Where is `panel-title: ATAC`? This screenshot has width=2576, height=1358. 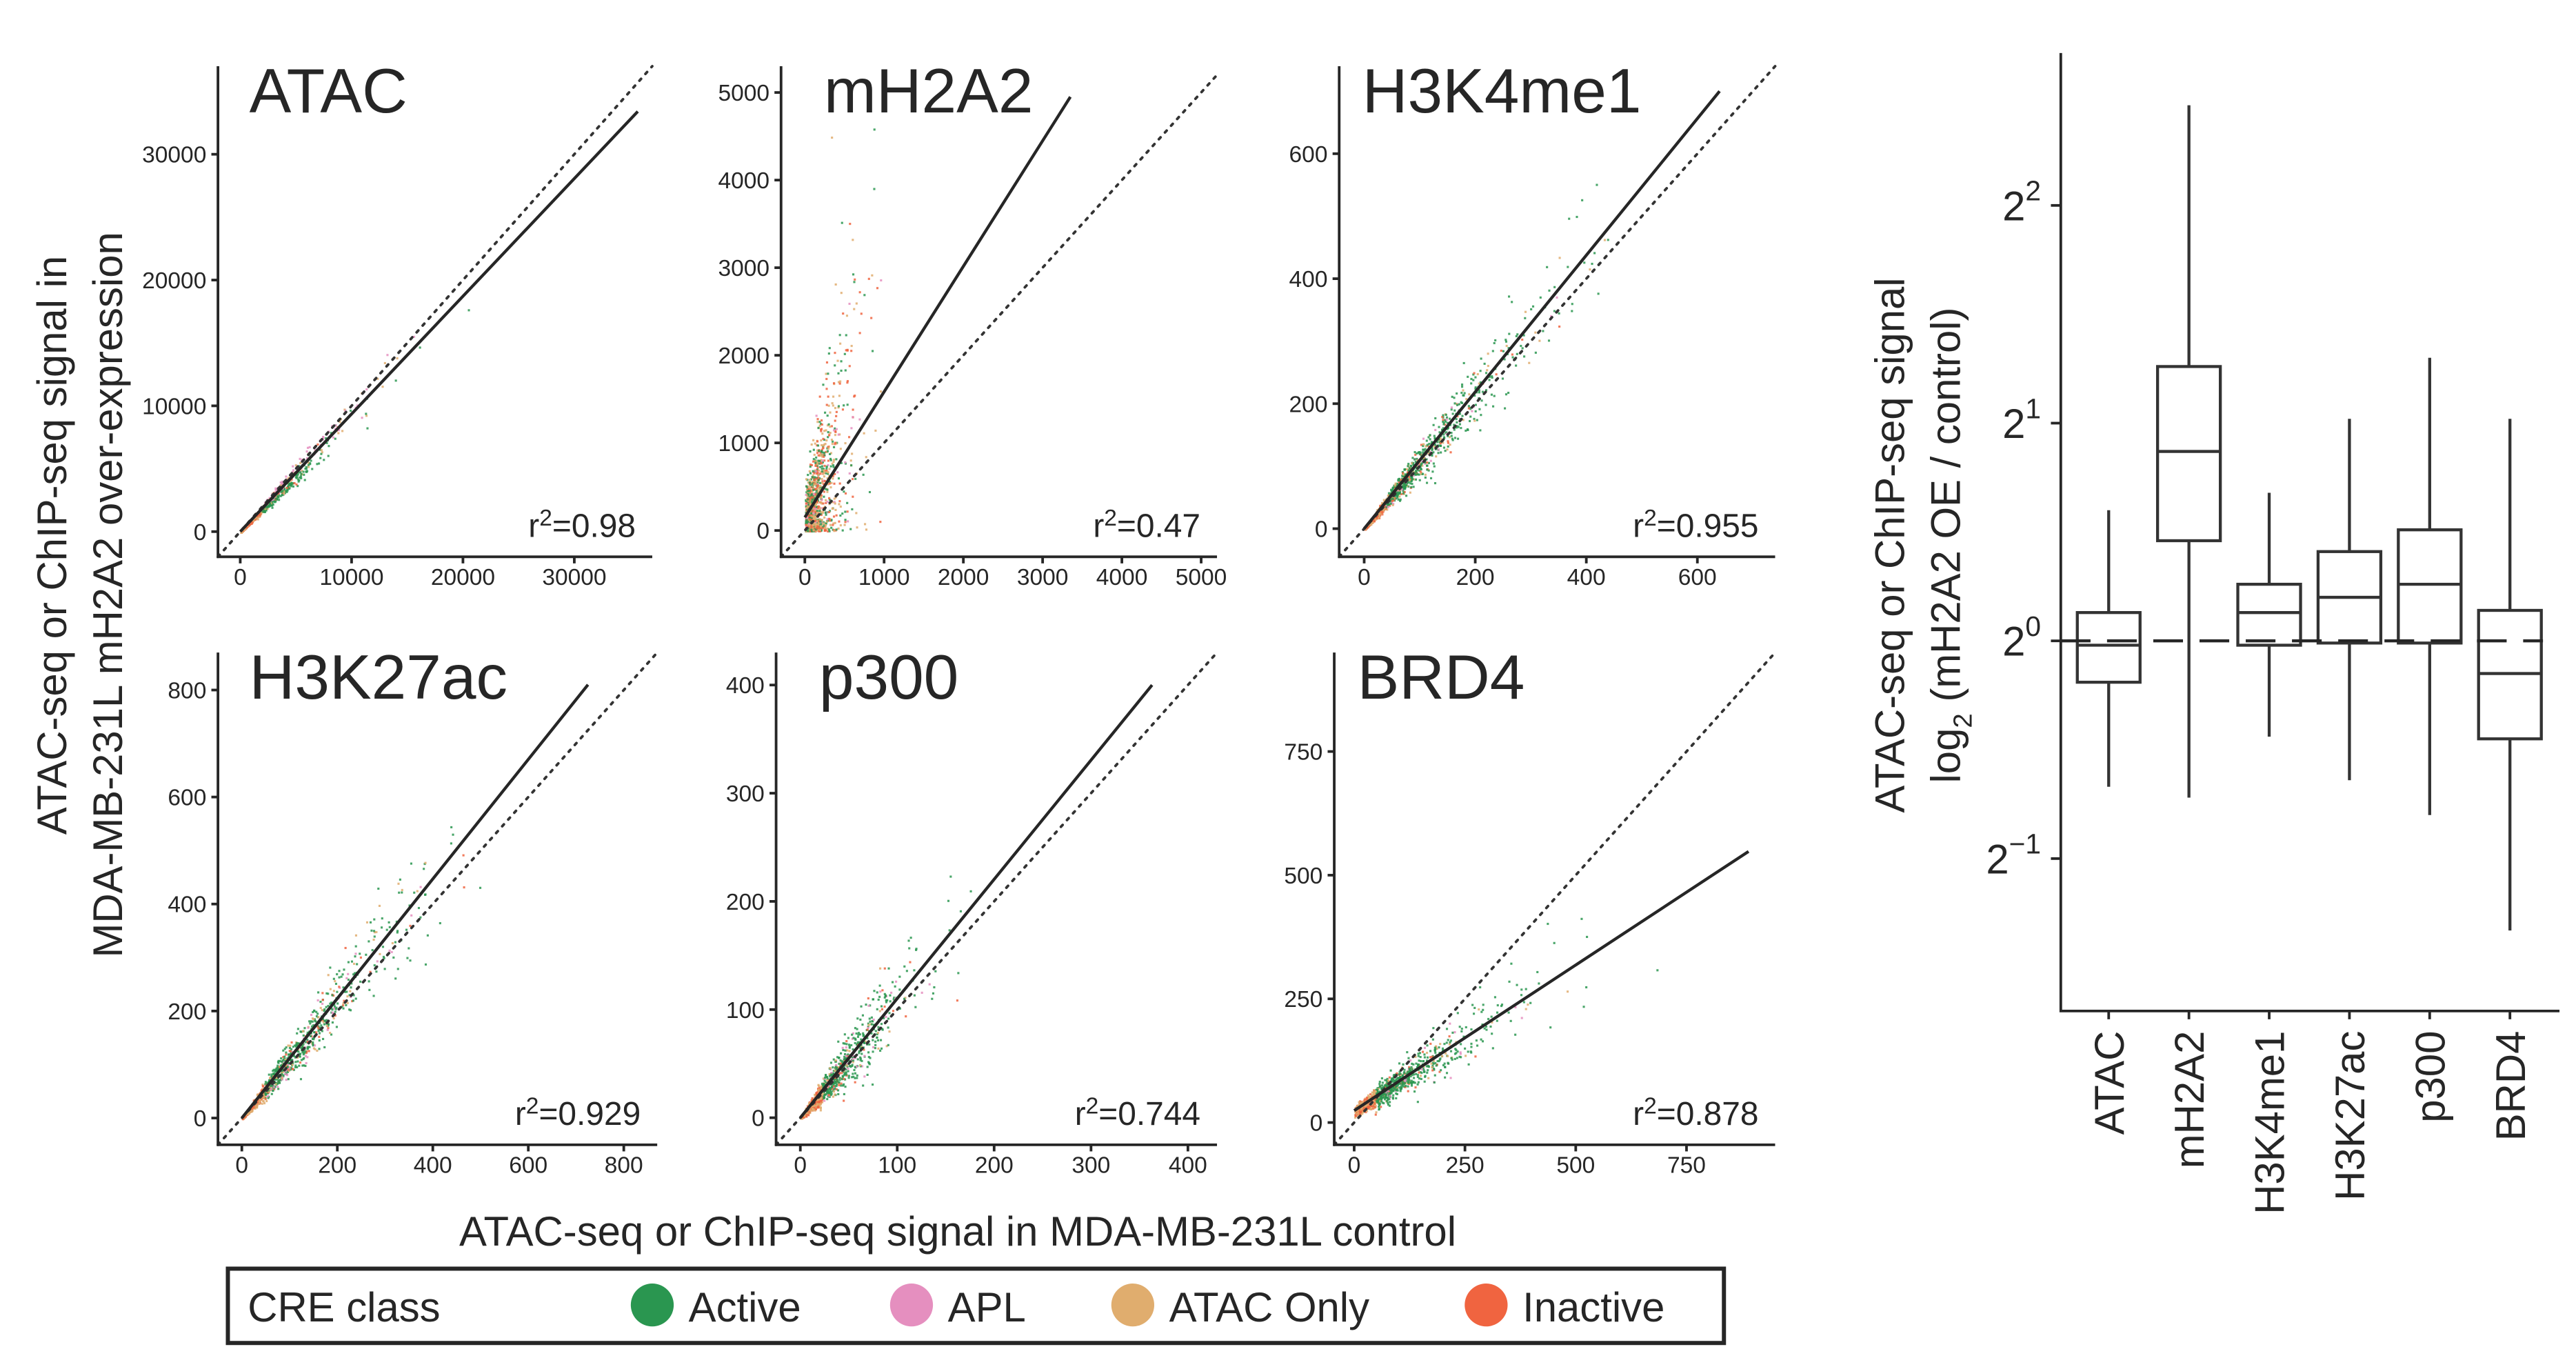
panel-title: ATAC is located at coordinates (328, 91).